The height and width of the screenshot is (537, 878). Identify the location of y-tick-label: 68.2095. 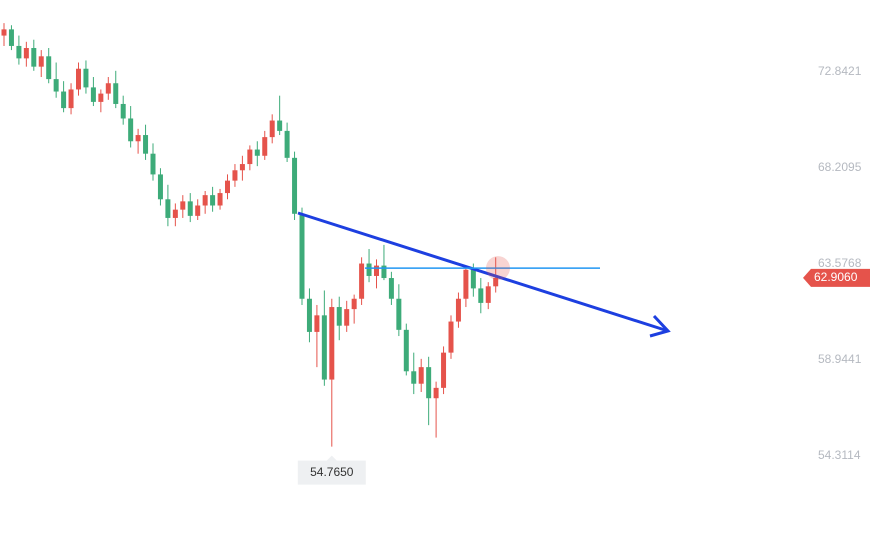
(840, 167).